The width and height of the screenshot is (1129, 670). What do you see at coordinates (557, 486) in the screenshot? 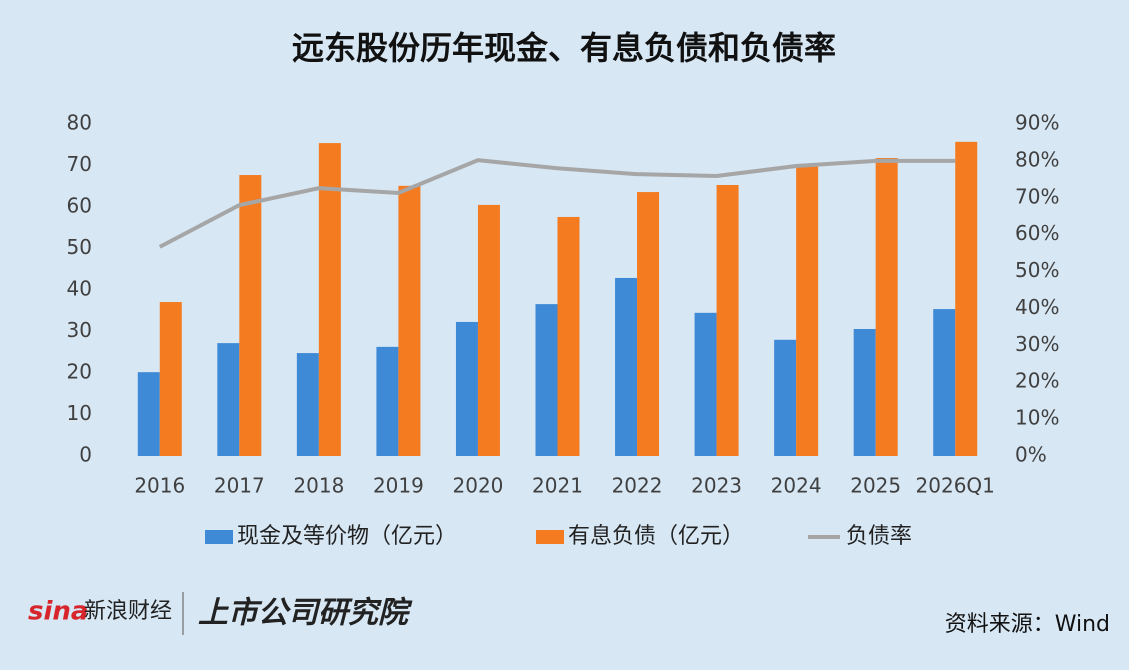
I see `x-tick-label: 2021` at bounding box center [557, 486].